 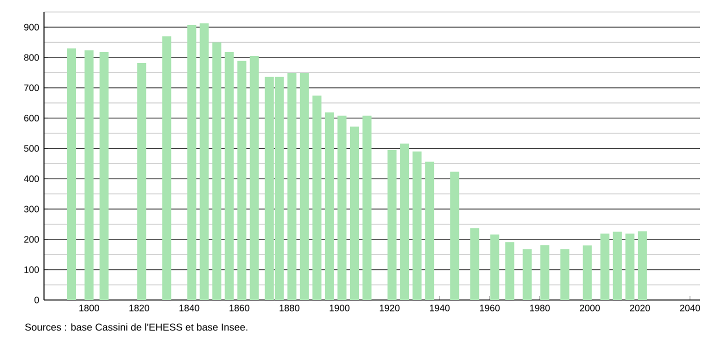 What do you see at coordinates (240, 308) in the screenshot?
I see `x-tick-label: 1860` at bounding box center [240, 308].